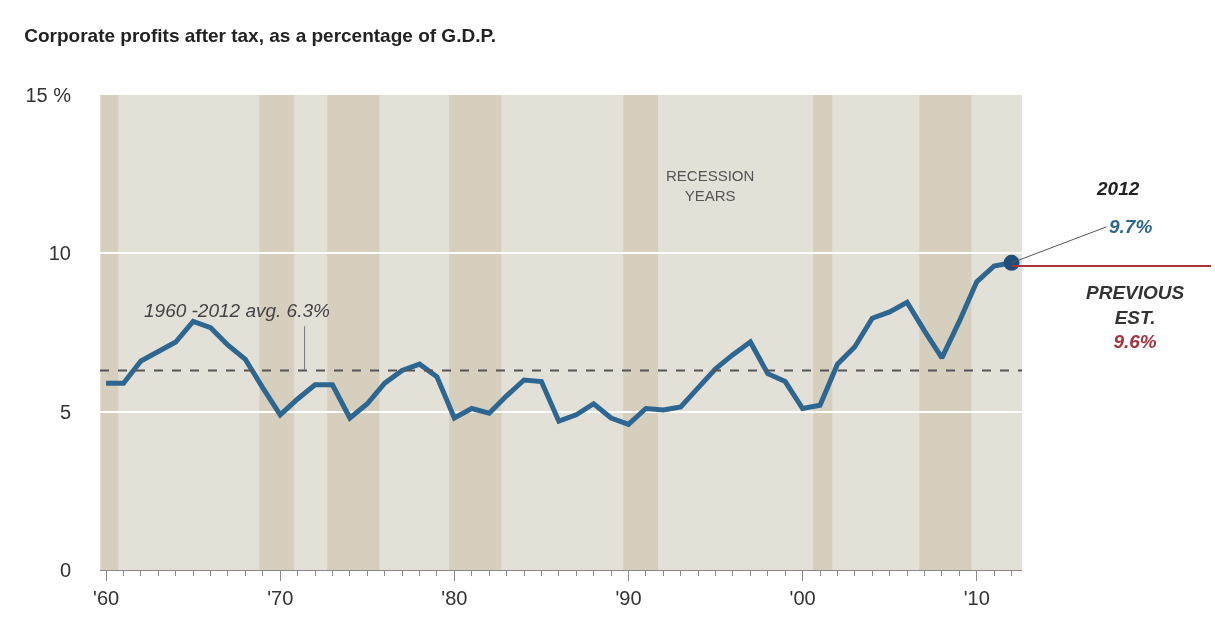 This screenshot has width=1215, height=630. What do you see at coordinates (237, 310) in the screenshot?
I see `ref-line-label: 1960 -2012 avg. 6.3%` at bounding box center [237, 310].